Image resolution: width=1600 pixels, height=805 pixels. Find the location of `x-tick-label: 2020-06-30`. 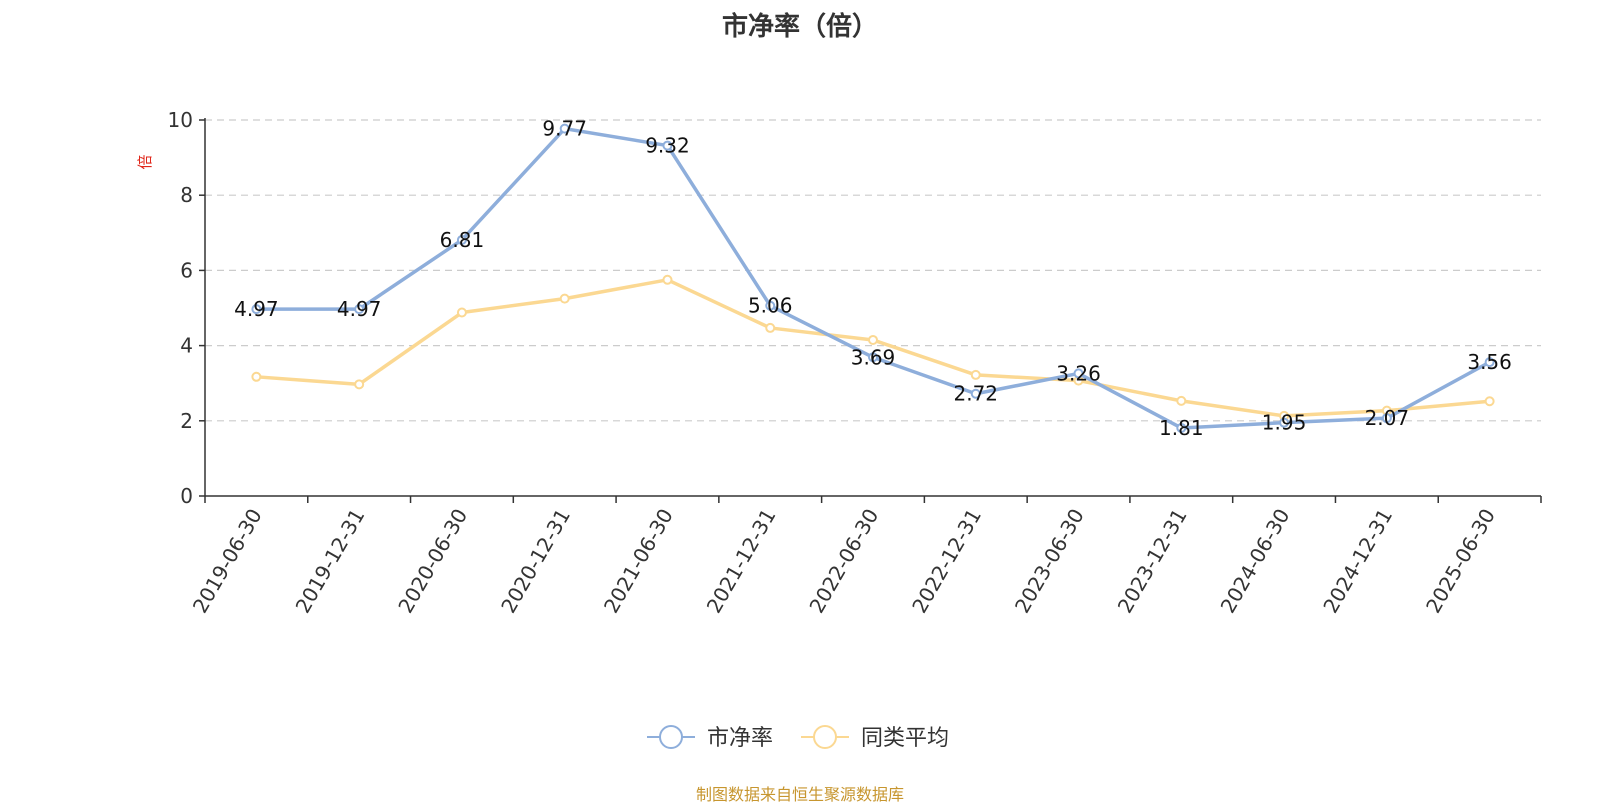

x-tick-label: 2020-06-30 is located at coordinates (432, 561).